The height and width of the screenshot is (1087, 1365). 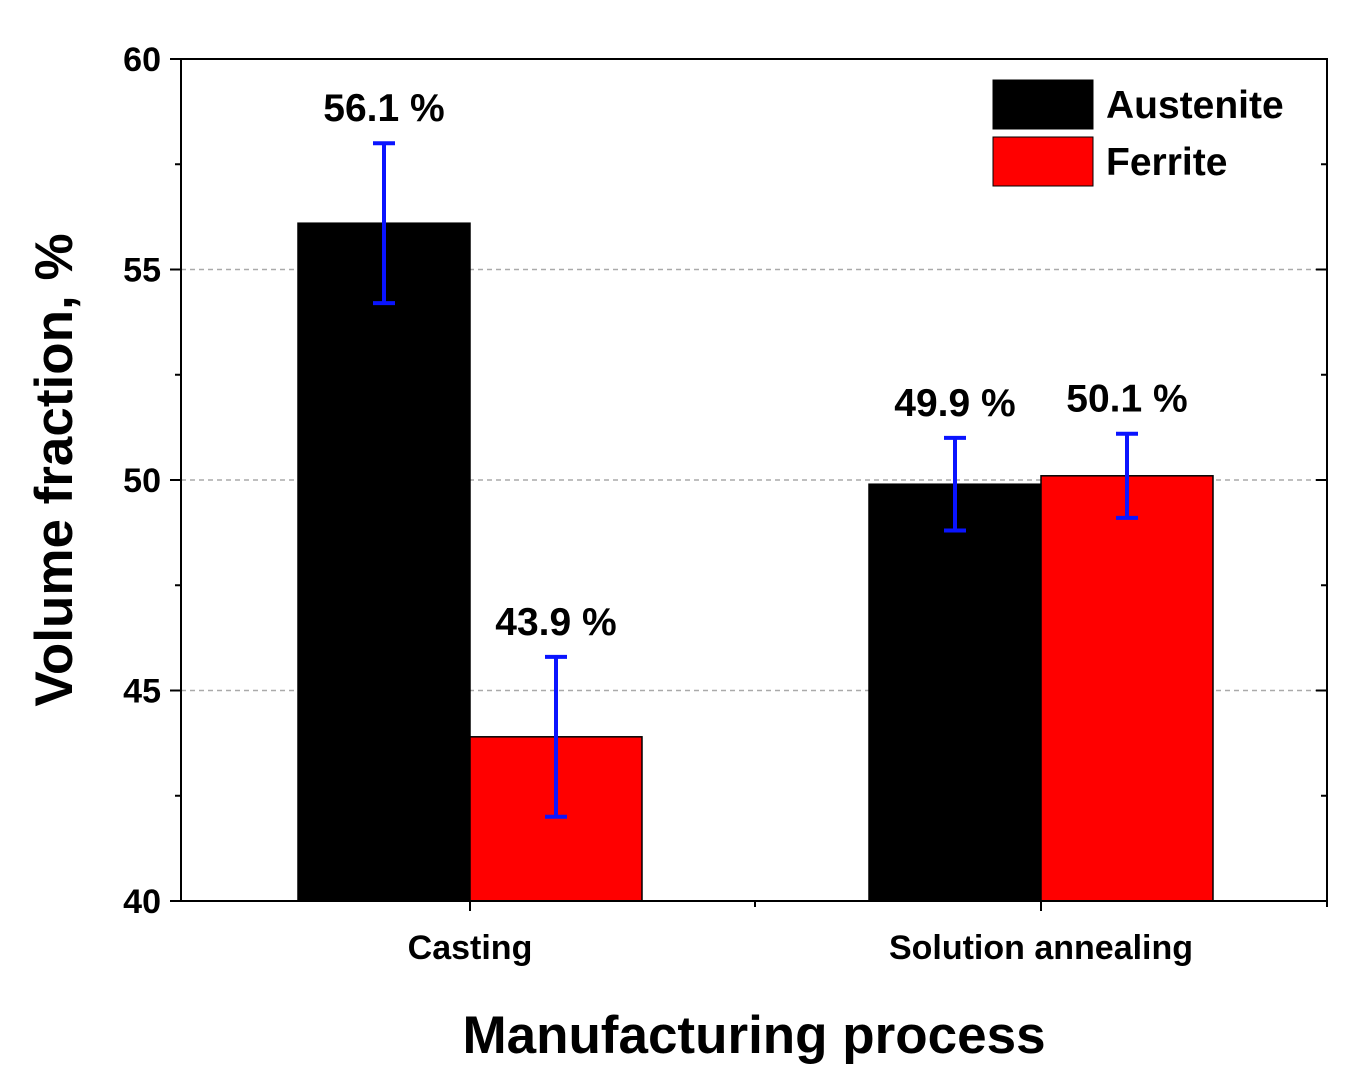 What do you see at coordinates (954, 403) in the screenshot?
I see `data-label: 49.9 %` at bounding box center [954, 403].